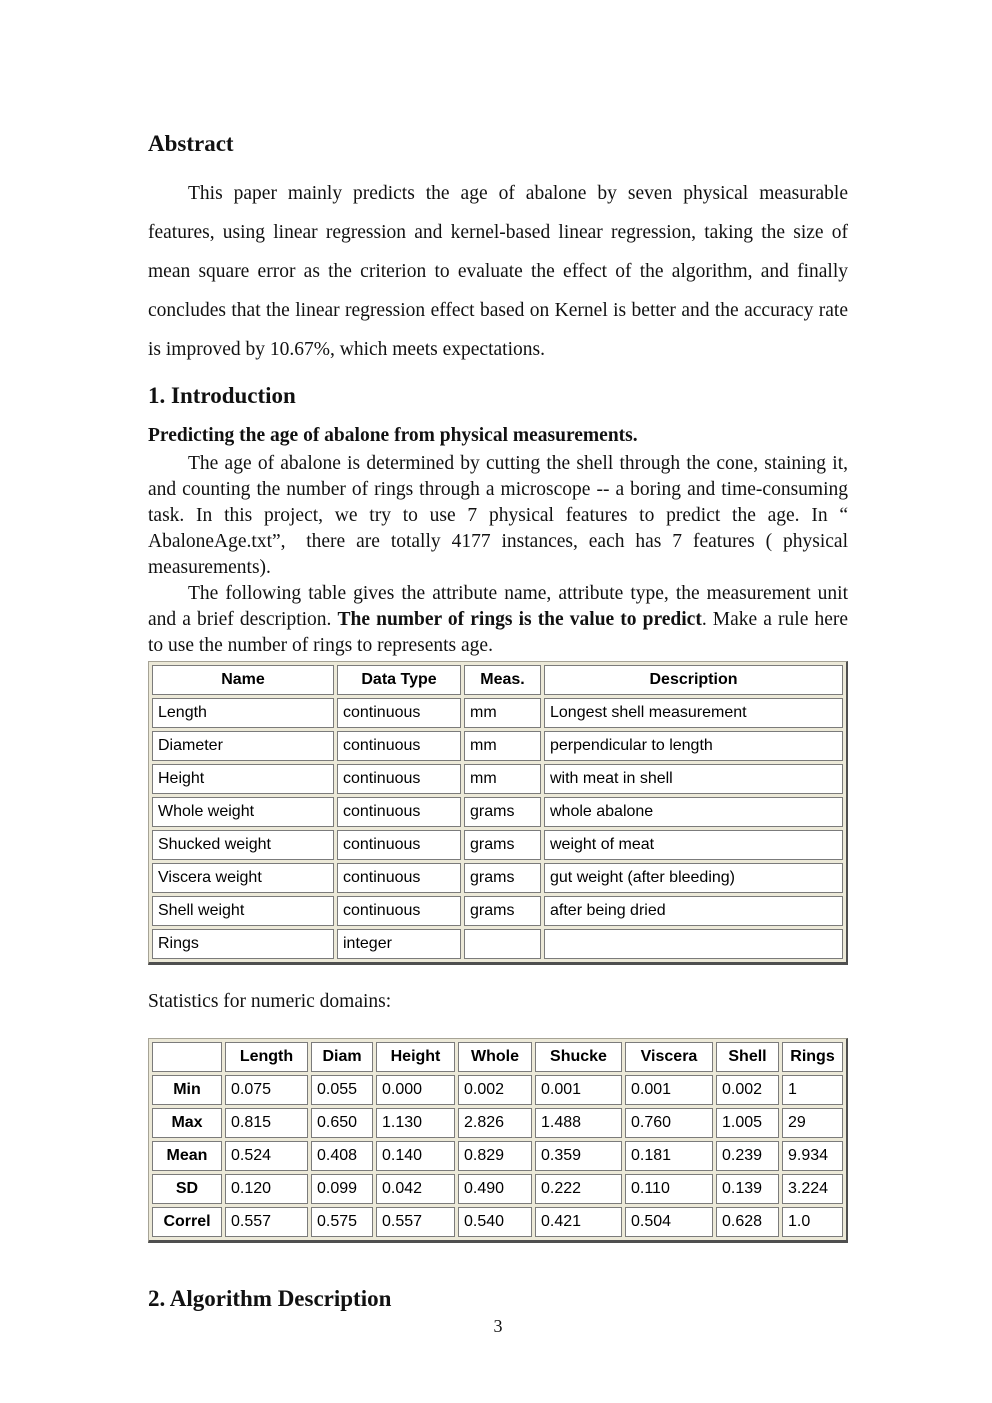 The width and height of the screenshot is (992, 1403). I want to click on table-cell: 0.815, so click(266, 1123).